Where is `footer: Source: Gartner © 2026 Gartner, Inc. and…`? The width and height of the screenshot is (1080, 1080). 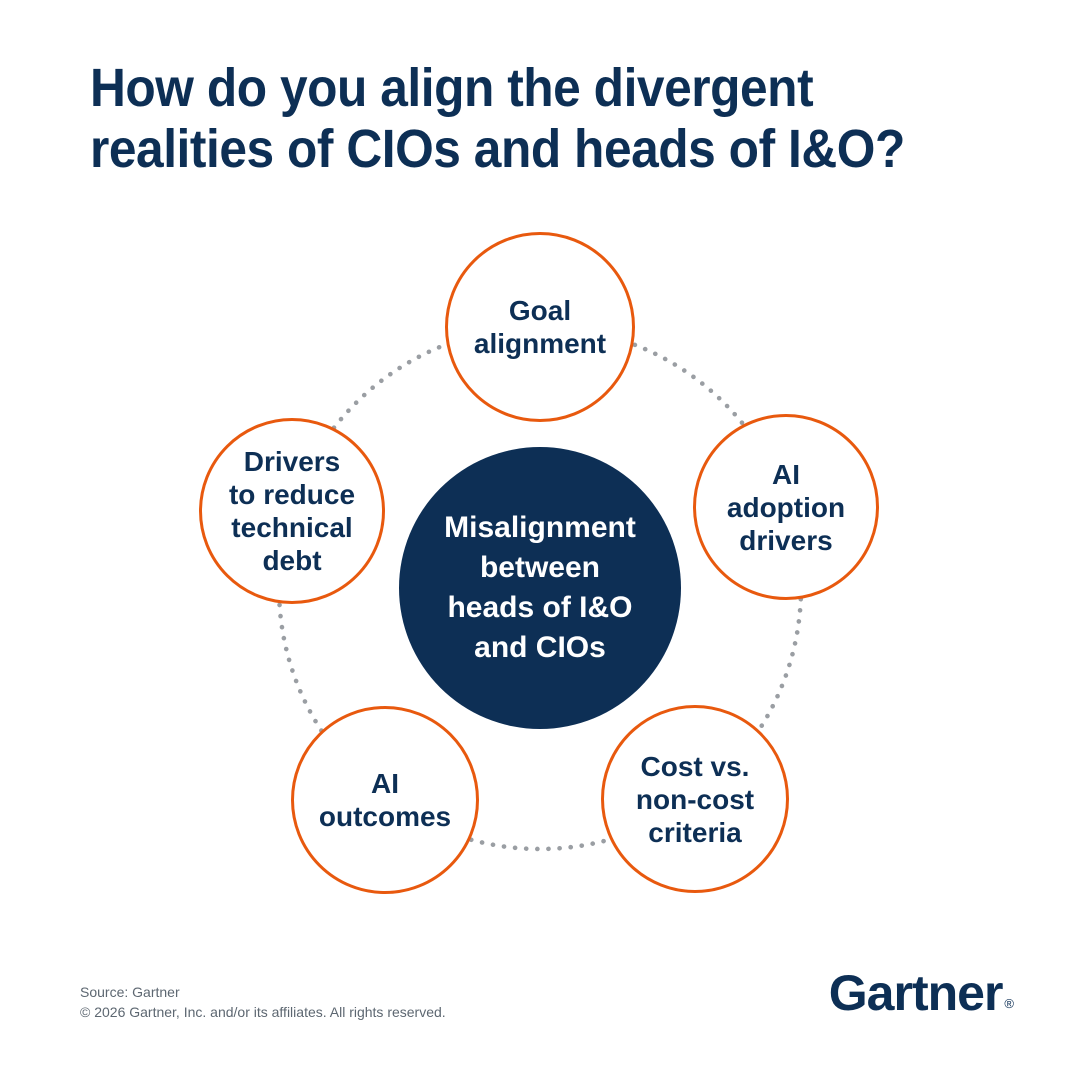
footer: Source: Gartner © 2026 Gartner, Inc. and… is located at coordinates (263, 1002).